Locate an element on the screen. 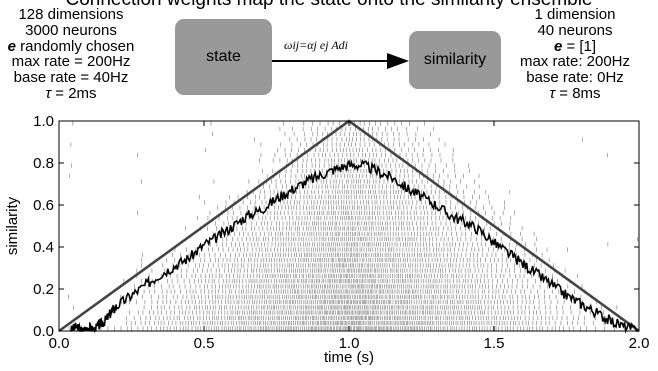 Image resolution: width=658 pixels, height=371 pixels. x-tick-label: 2.0 is located at coordinates (639, 343).